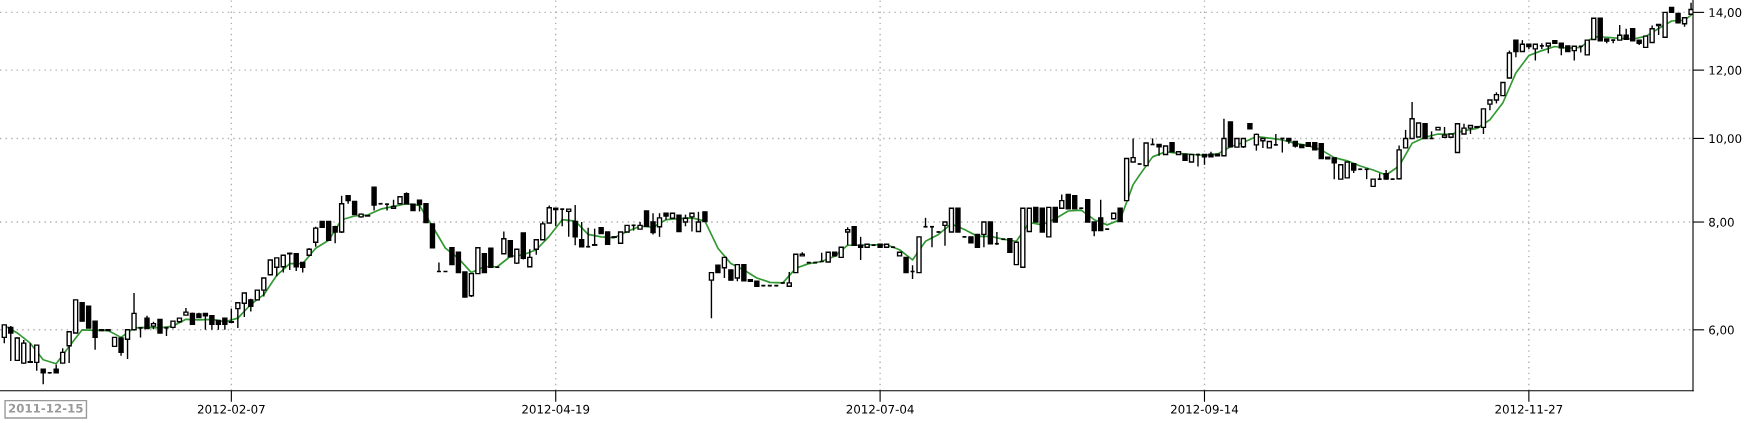  Describe the element at coordinates (1205, 409) in the screenshot. I see `x-tick-label: 2012-09-14` at that location.